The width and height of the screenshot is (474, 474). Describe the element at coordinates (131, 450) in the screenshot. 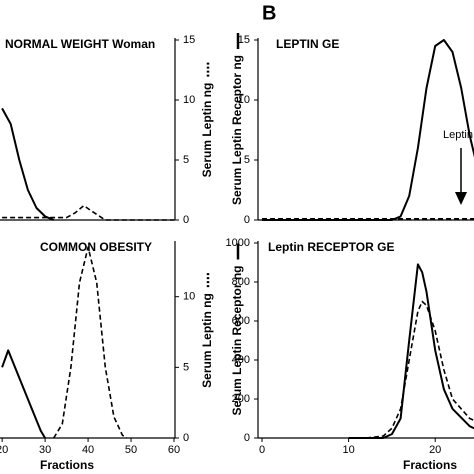

I see `x-tick-label: 50` at that location.